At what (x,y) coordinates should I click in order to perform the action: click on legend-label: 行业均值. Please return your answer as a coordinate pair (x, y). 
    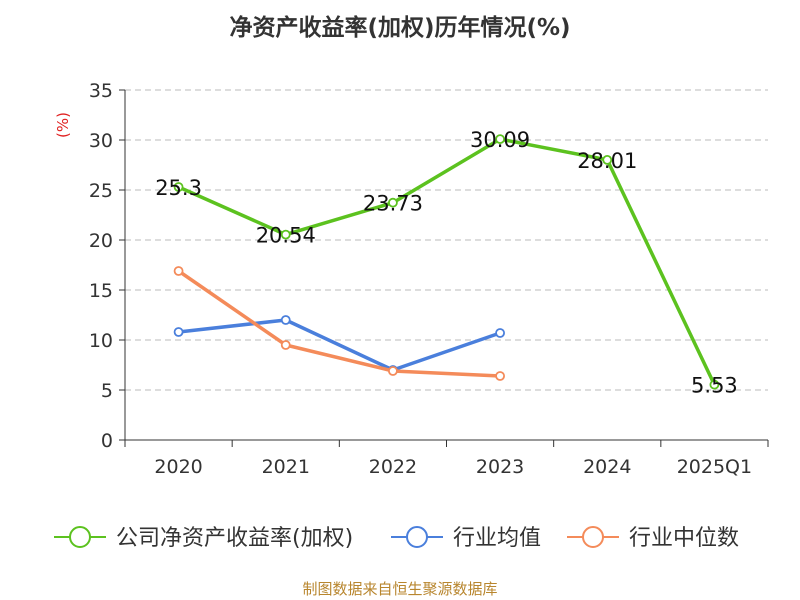
    Looking at the image, I should click on (497, 538).